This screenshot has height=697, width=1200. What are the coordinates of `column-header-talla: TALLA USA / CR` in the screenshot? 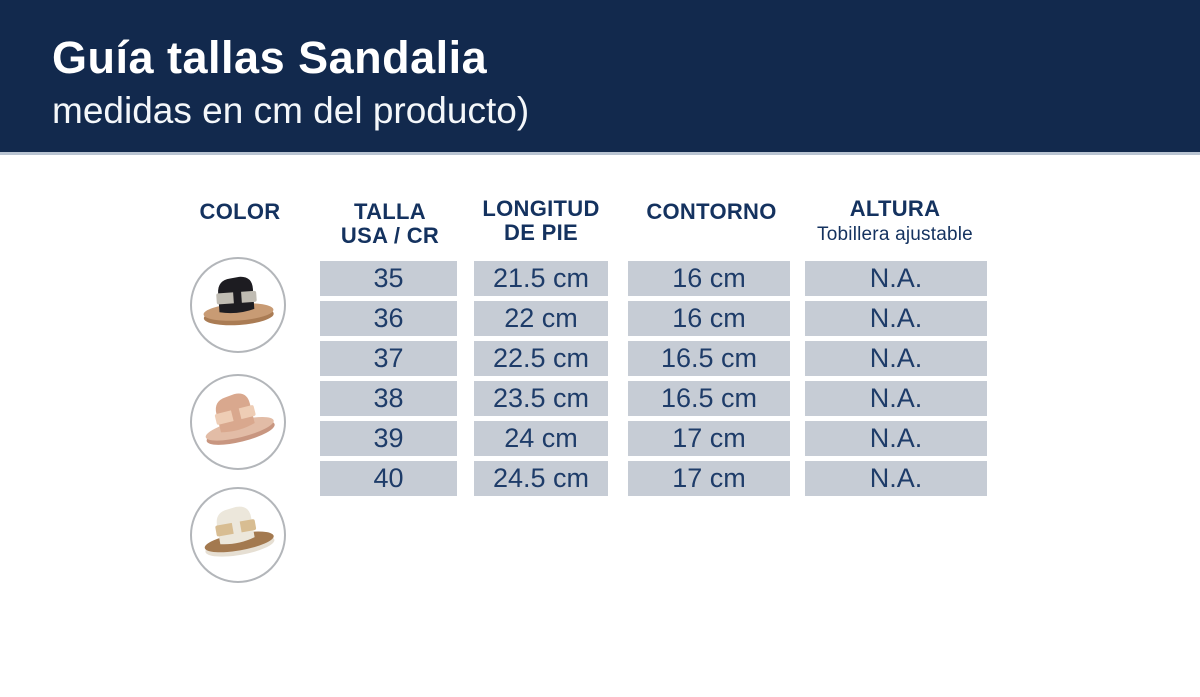 It's located at (390, 224).